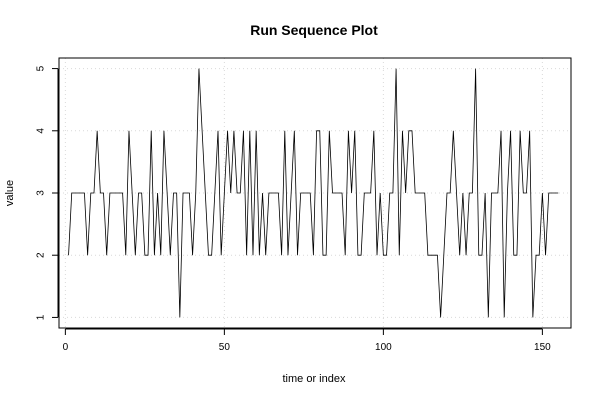 This screenshot has height=400, width=600. What do you see at coordinates (41, 68) in the screenshot?
I see `y-tick-label: 5` at bounding box center [41, 68].